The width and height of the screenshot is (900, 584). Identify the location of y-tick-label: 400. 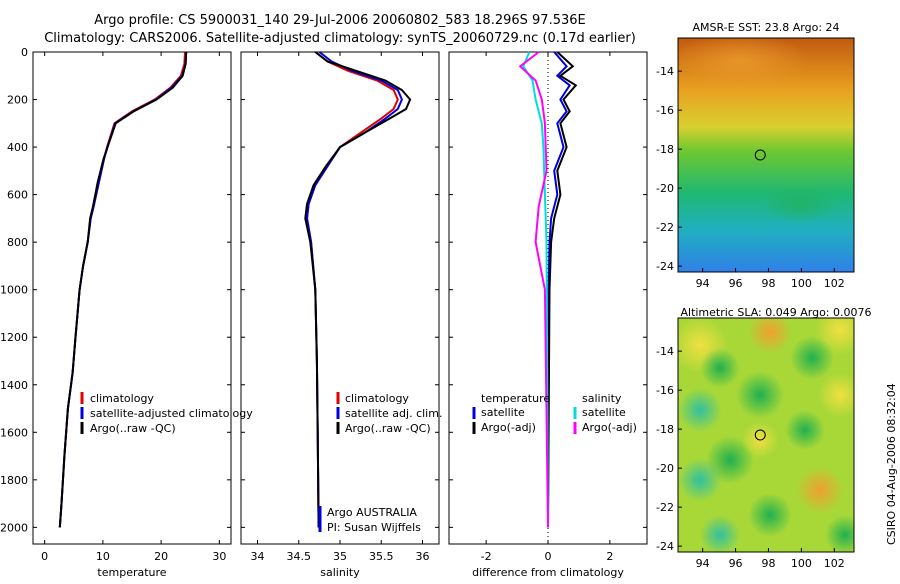
(17, 147).